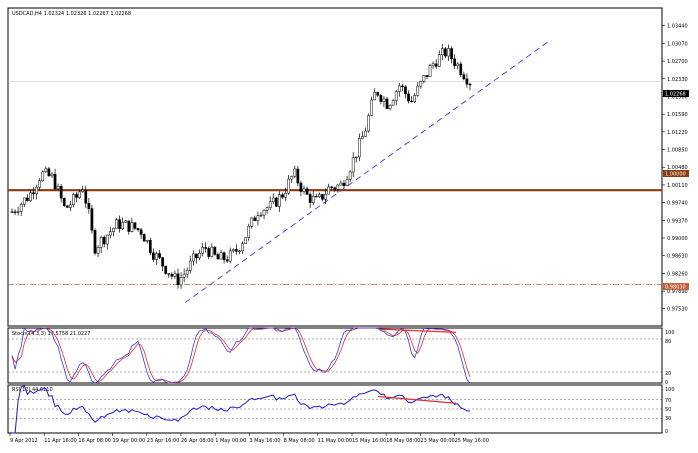  What do you see at coordinates (666, 432) in the screenshot?
I see `rsi-tick-0: 0` at bounding box center [666, 432].